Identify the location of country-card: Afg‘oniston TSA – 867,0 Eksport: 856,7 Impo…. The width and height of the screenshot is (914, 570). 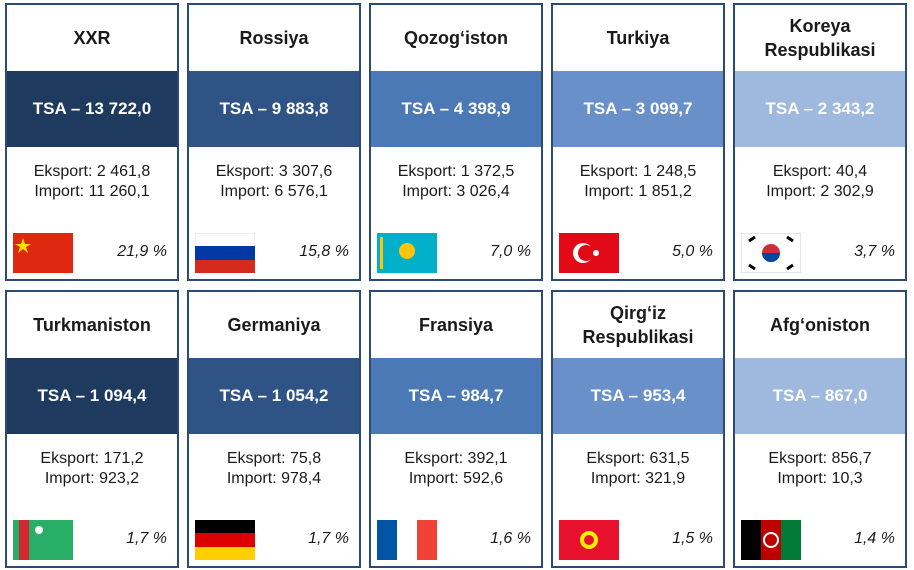
(820, 429).